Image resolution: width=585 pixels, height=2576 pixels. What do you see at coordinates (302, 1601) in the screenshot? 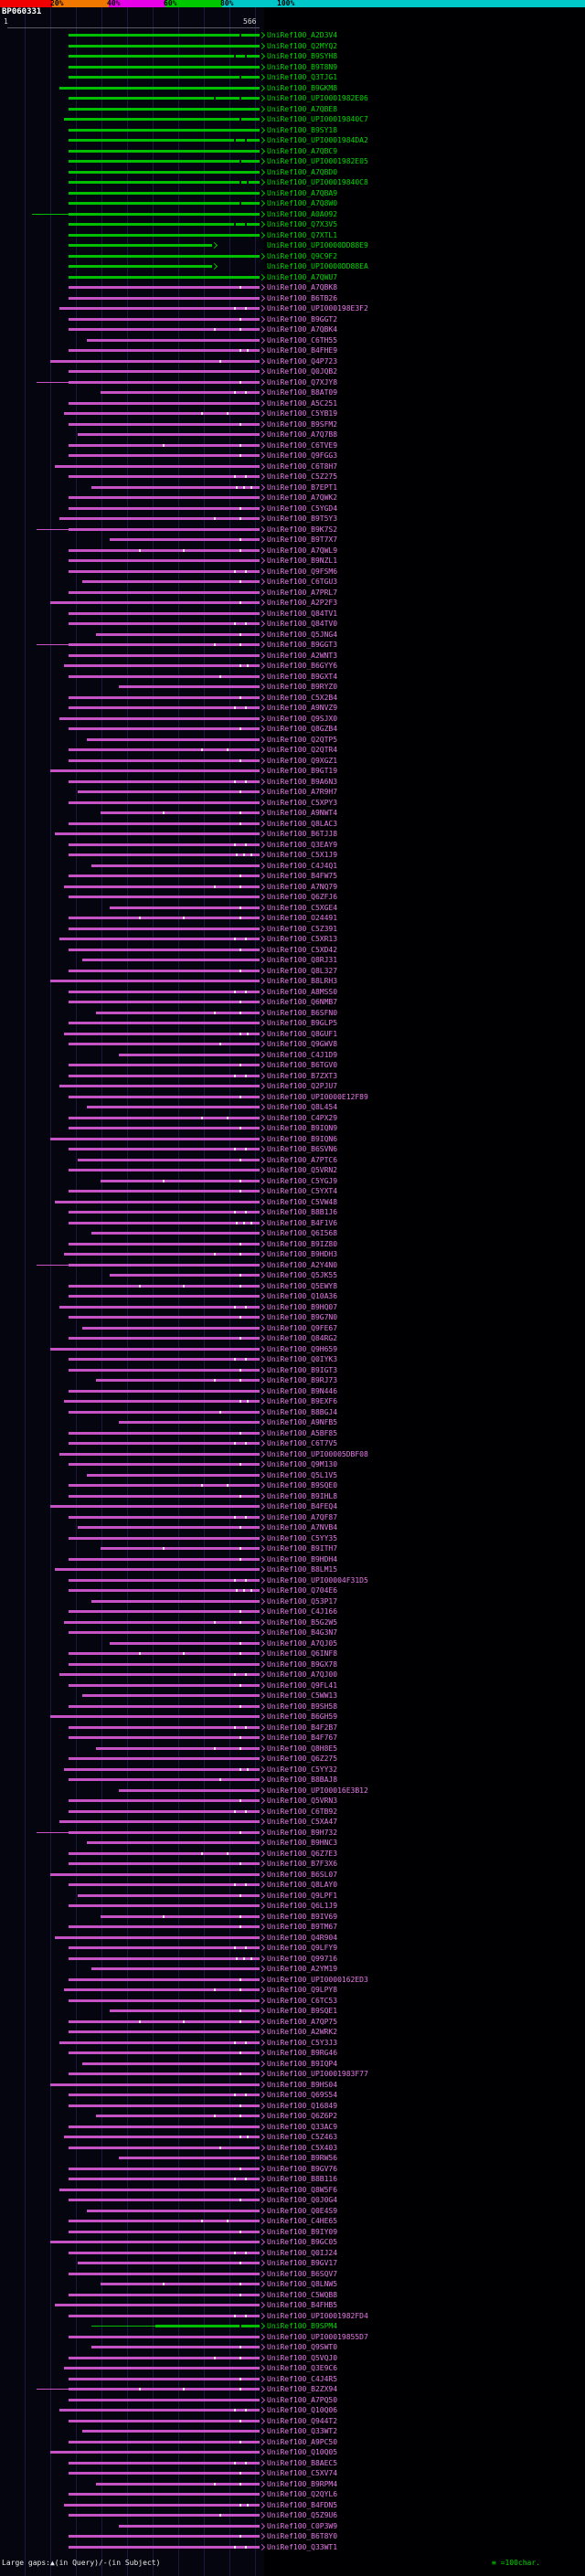
I see `hit-label: UniRef100_Q53P17` at bounding box center [302, 1601].